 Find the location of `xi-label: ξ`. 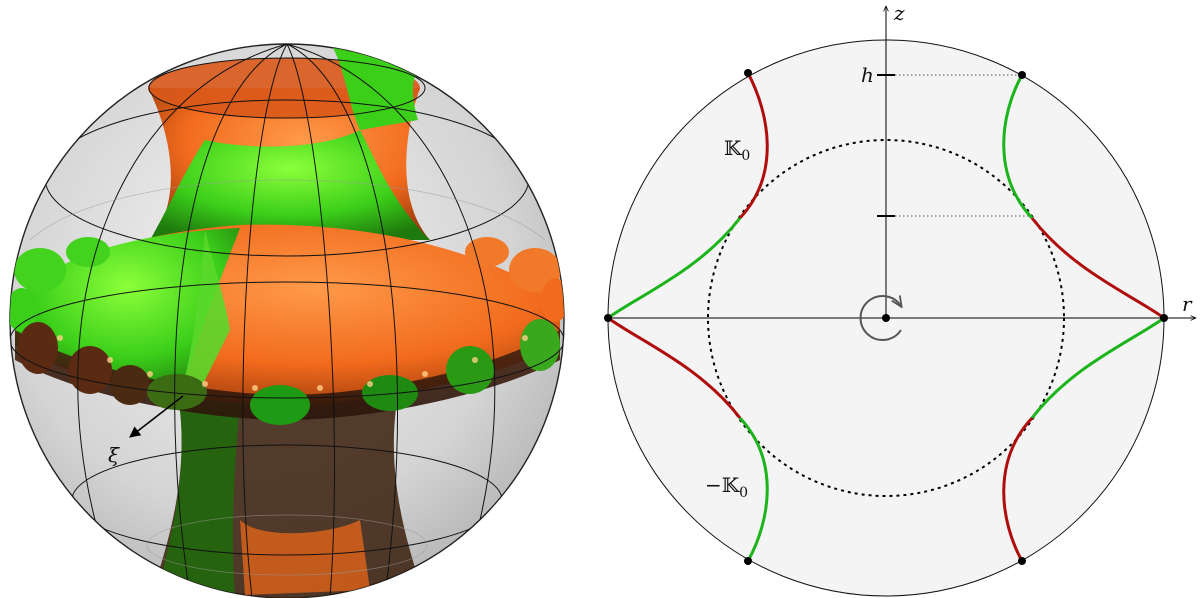

xi-label: ξ is located at coordinates (114, 455).